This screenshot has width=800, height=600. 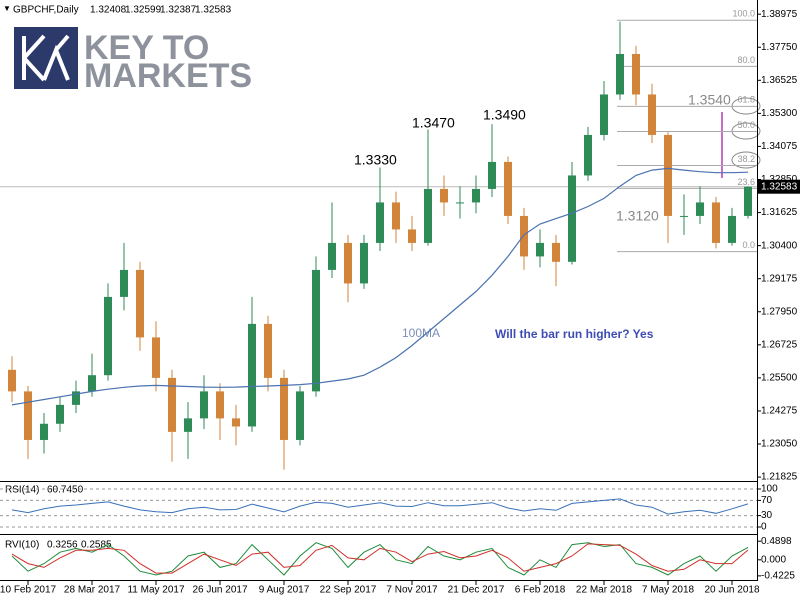 I want to click on indicator-name: RSI(14), so click(x=22, y=490).